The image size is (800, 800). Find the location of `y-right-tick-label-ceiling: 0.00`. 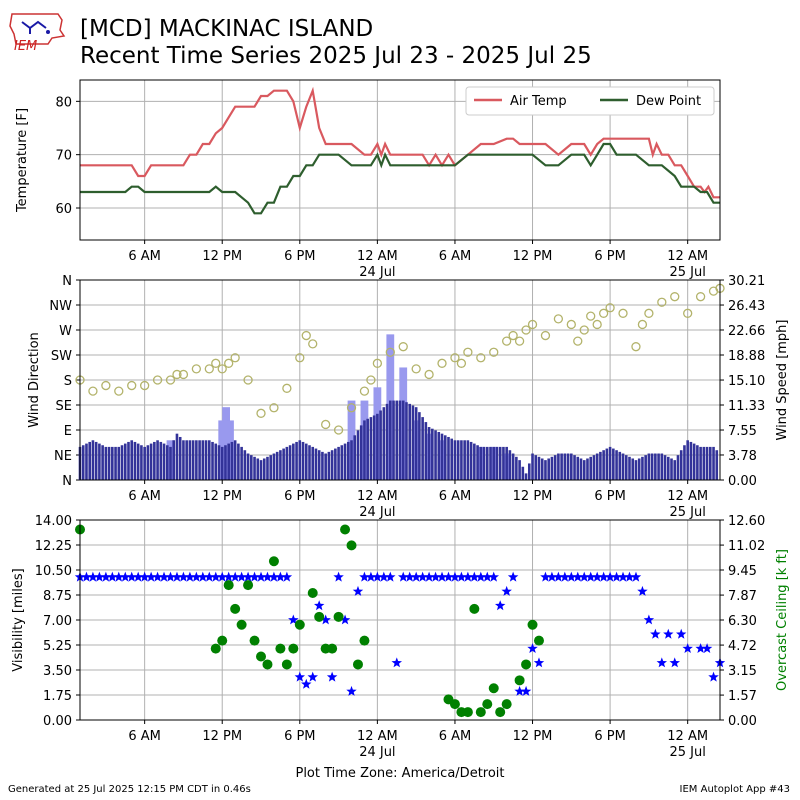

y-right-tick-label-ceiling: 0.00 is located at coordinates (742, 721).